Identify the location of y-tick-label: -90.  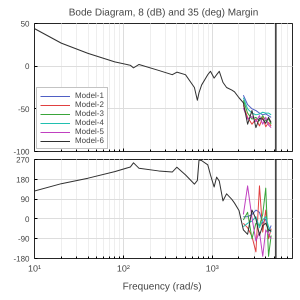
(24, 239).